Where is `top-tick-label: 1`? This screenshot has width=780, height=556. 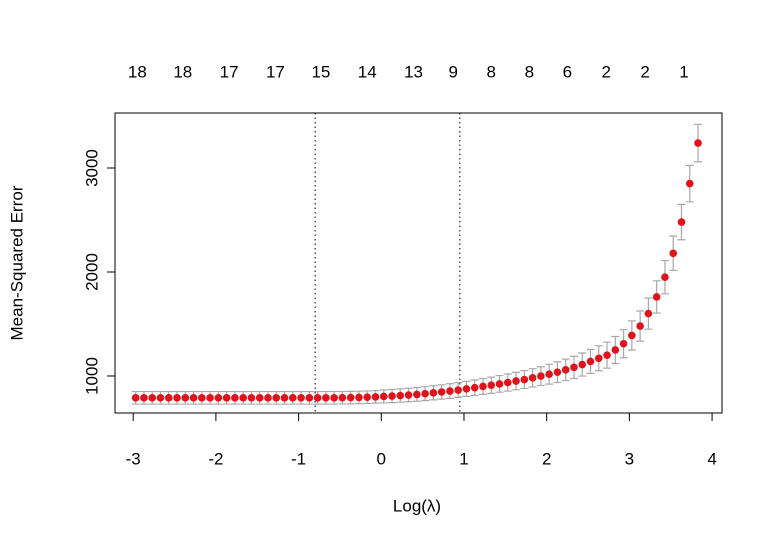 top-tick-label: 1 is located at coordinates (683, 71).